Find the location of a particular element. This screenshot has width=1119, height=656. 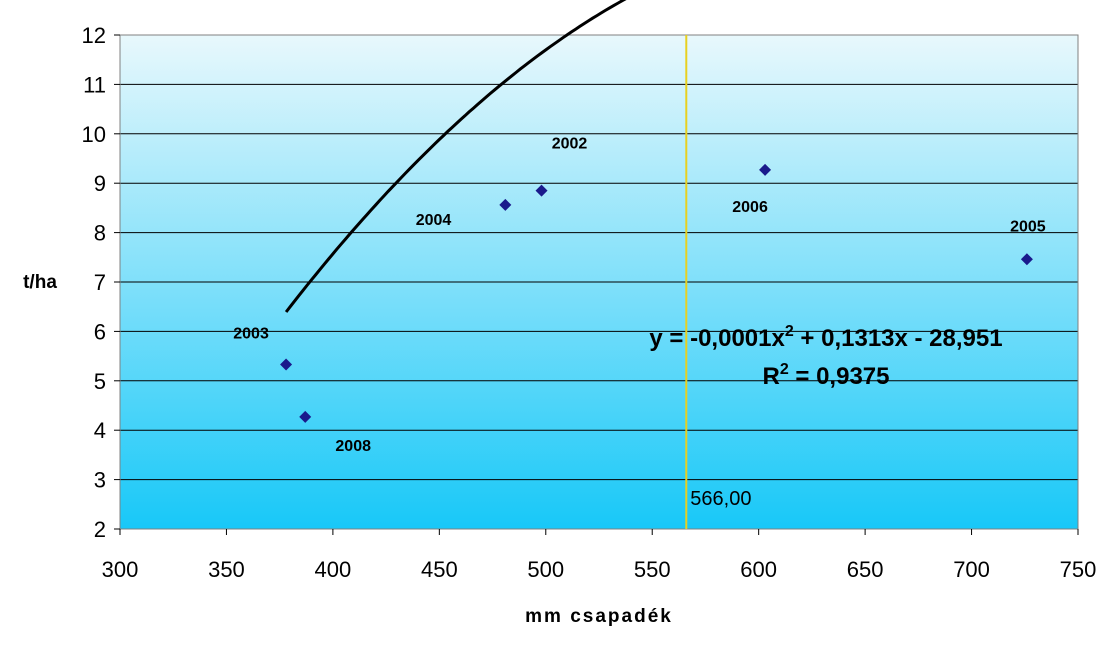

y-axis-ticks: 2 3 4 5 6 7 8 9 10 11 12 is located at coordinates (101, 282).